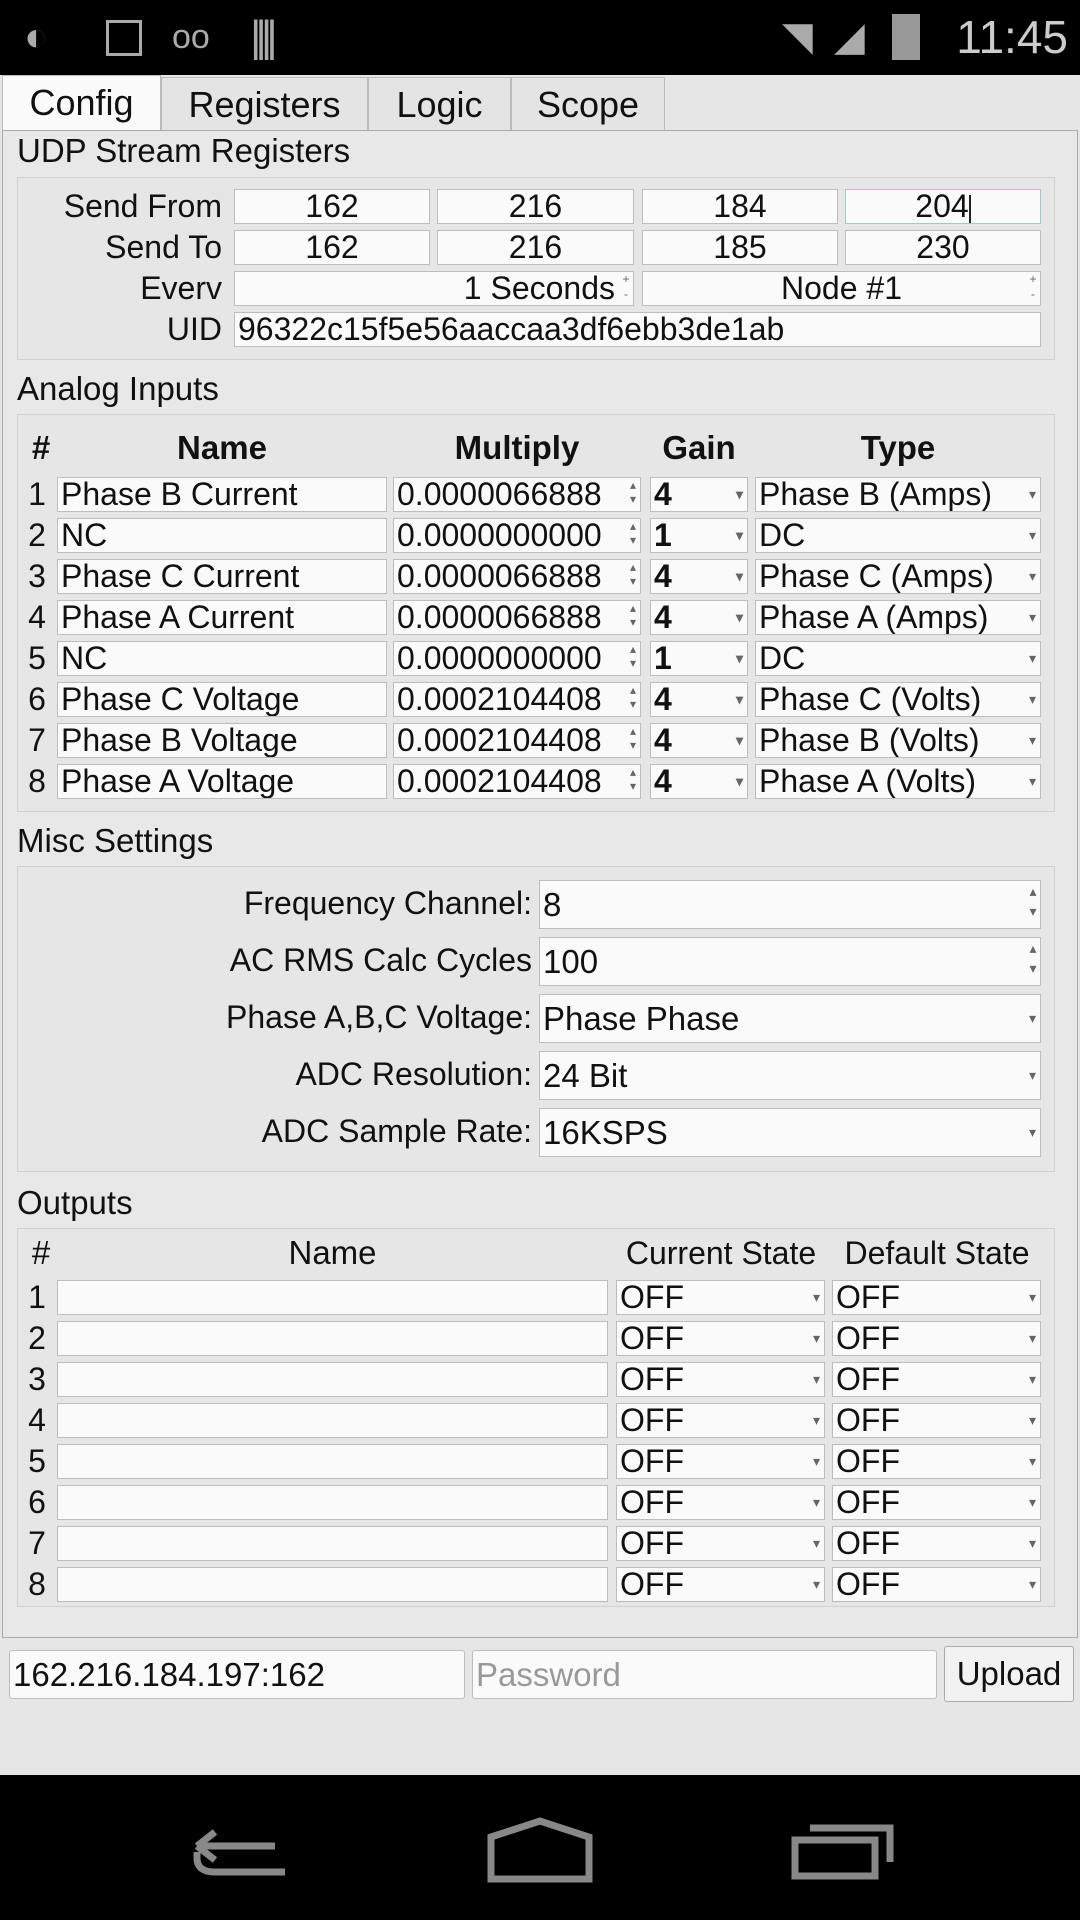 The image size is (1080, 1920). What do you see at coordinates (332, 206) in the screenshot?
I see `send-from-octet-1: 162` at bounding box center [332, 206].